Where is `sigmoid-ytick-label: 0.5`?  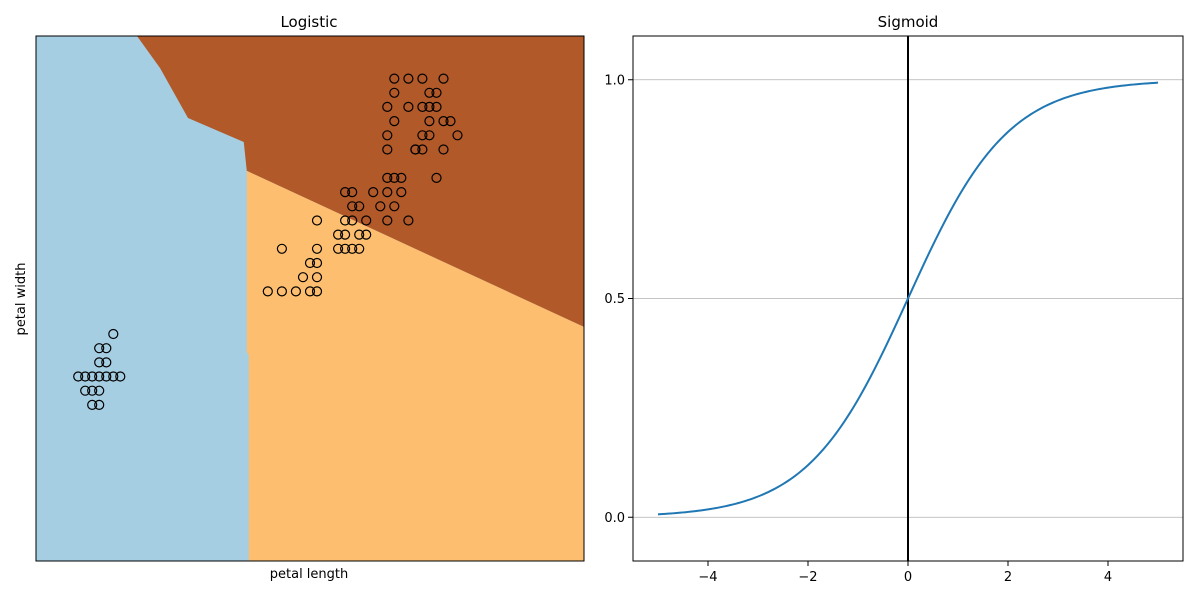 sigmoid-ytick-label: 0.5 is located at coordinates (614, 299).